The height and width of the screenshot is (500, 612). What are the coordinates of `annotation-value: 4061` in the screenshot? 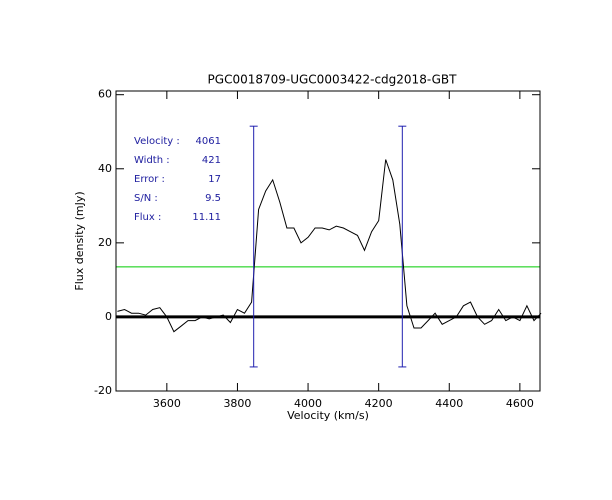 It's located at (208, 141).